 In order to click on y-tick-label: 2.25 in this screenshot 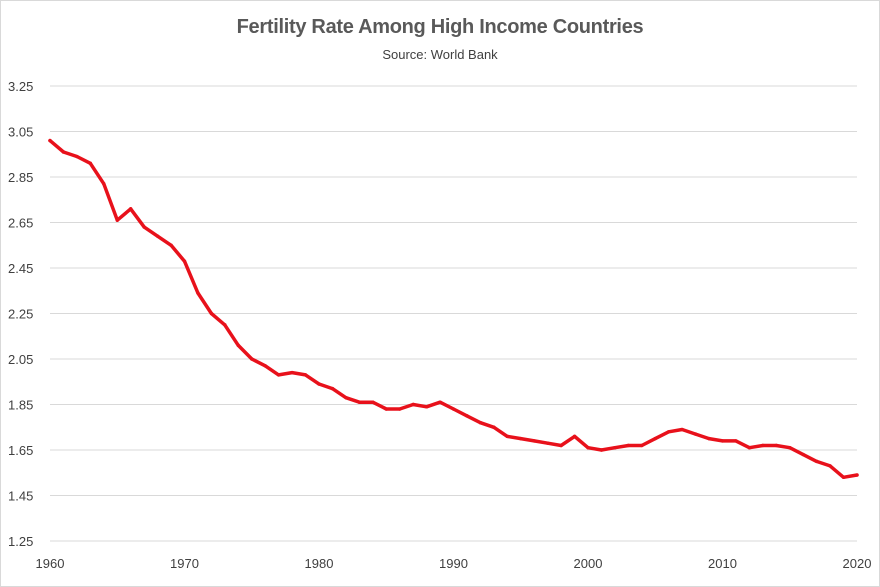, I will do `click(20, 314)`.